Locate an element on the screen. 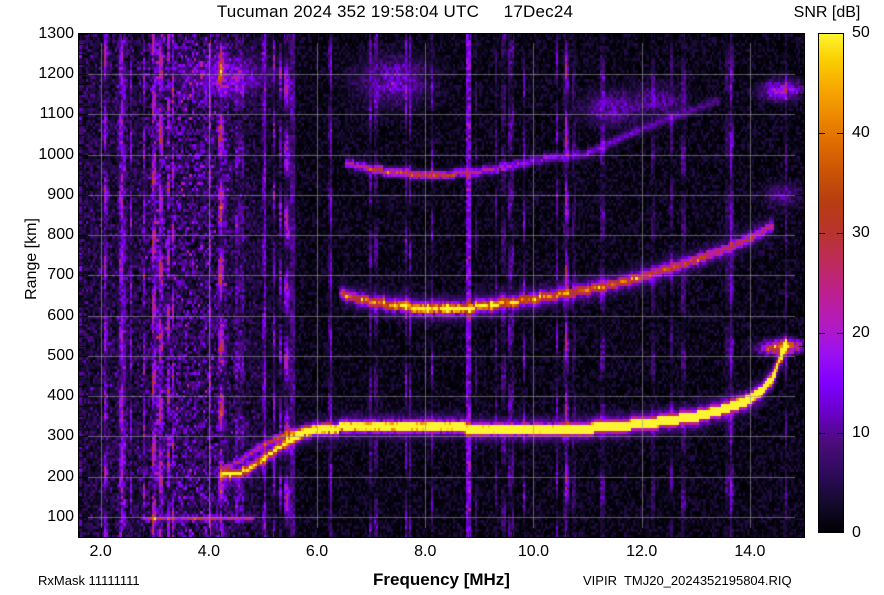  y-tick-label: 600 is located at coordinates (60, 315).